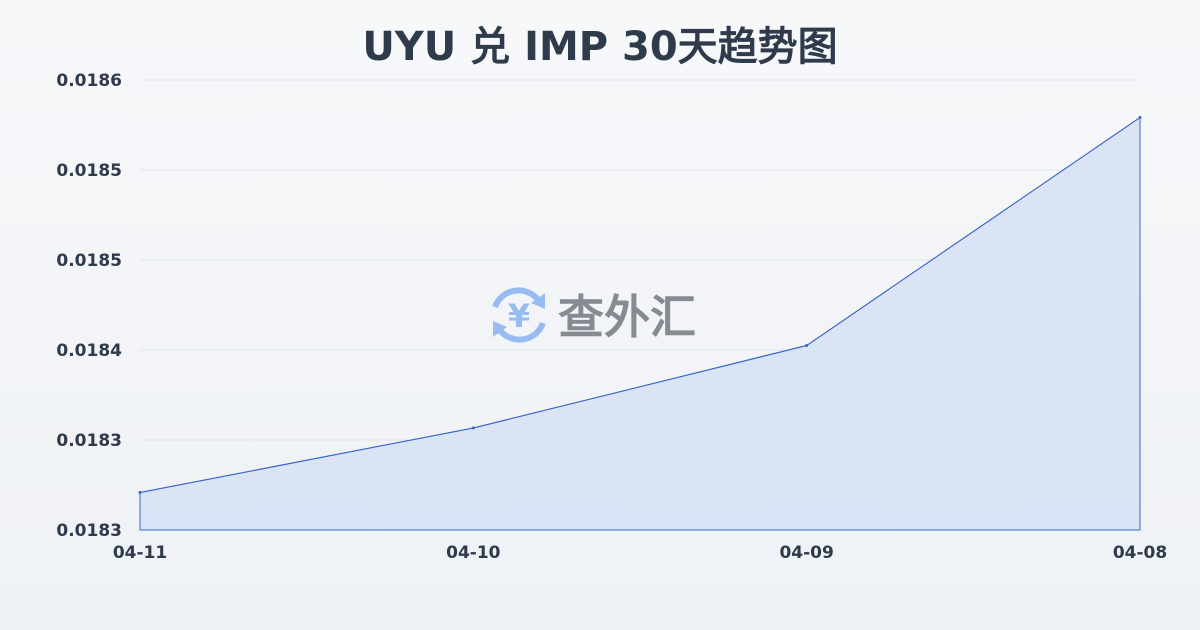  What do you see at coordinates (89, 351) in the screenshot?
I see `y-tick-label: 0.0184` at bounding box center [89, 351].